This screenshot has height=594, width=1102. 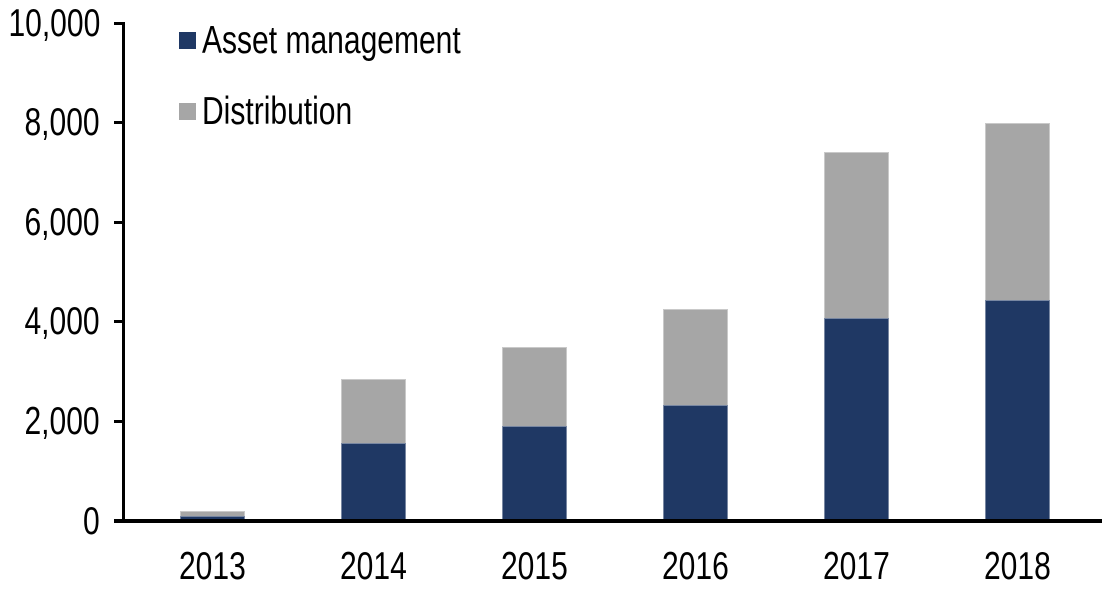 What do you see at coordinates (50, 23) in the screenshot?
I see `y-axis-tick-label: 10,000` at bounding box center [50, 23].